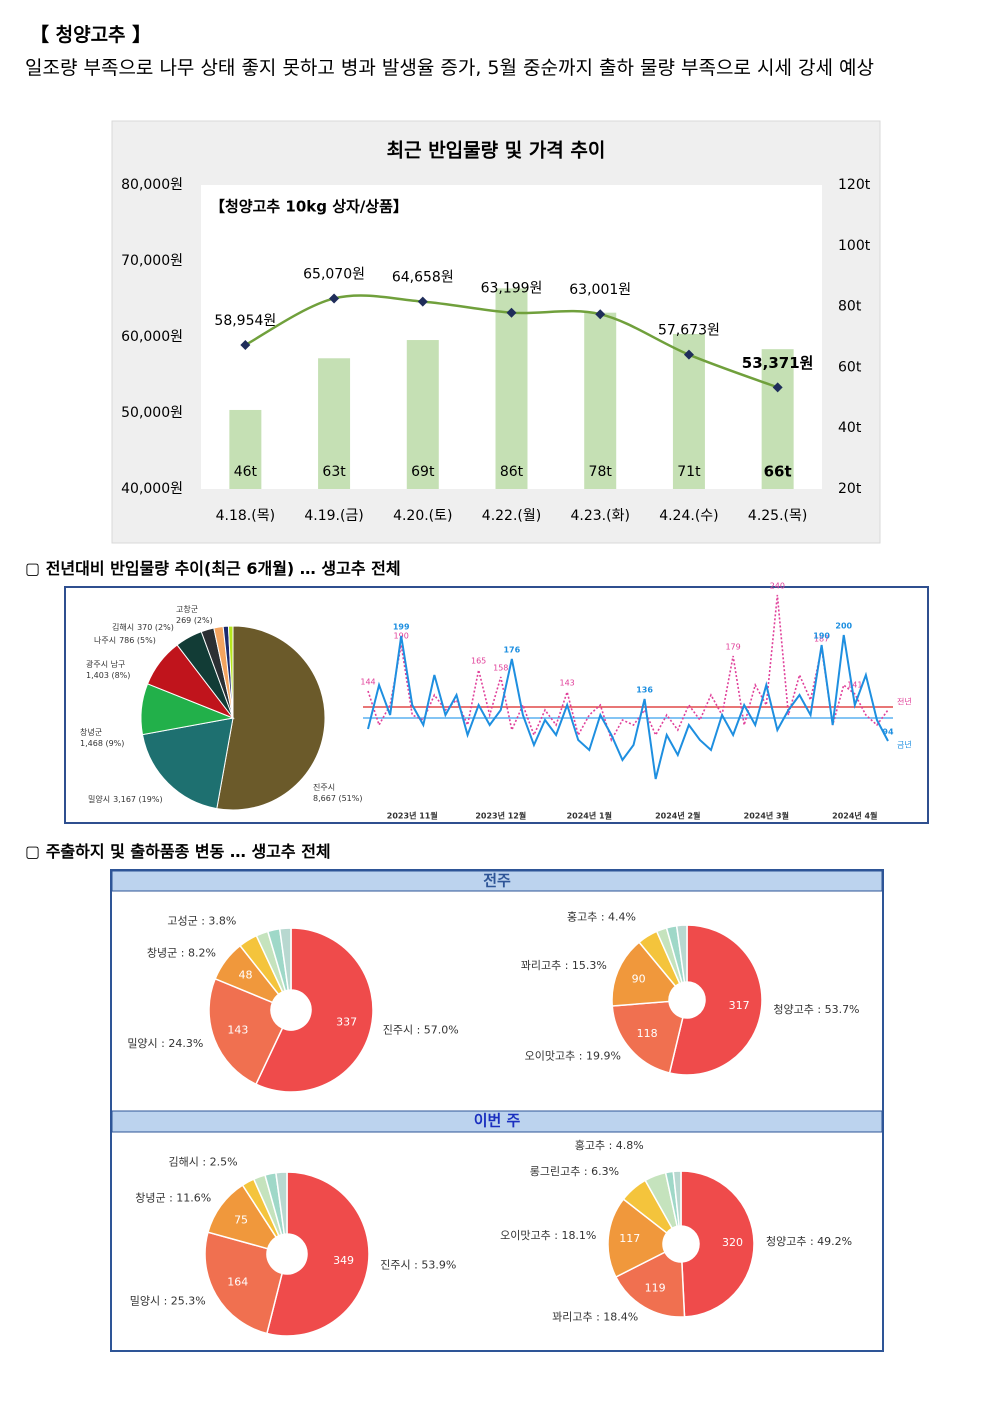  Describe the element at coordinates (337, 792) in the screenshot. I see `pie-label: 진주시 8,667 (51%)` at that location.